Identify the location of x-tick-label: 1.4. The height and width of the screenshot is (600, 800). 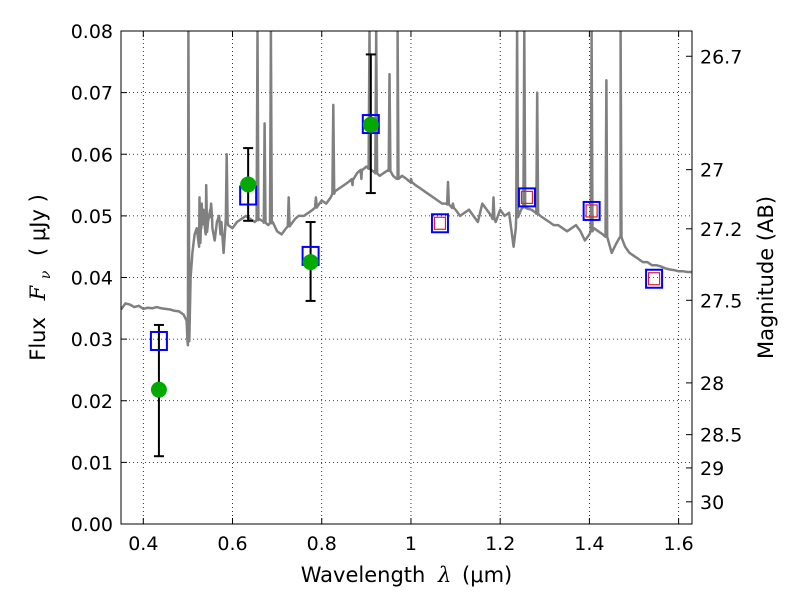
(589, 544).